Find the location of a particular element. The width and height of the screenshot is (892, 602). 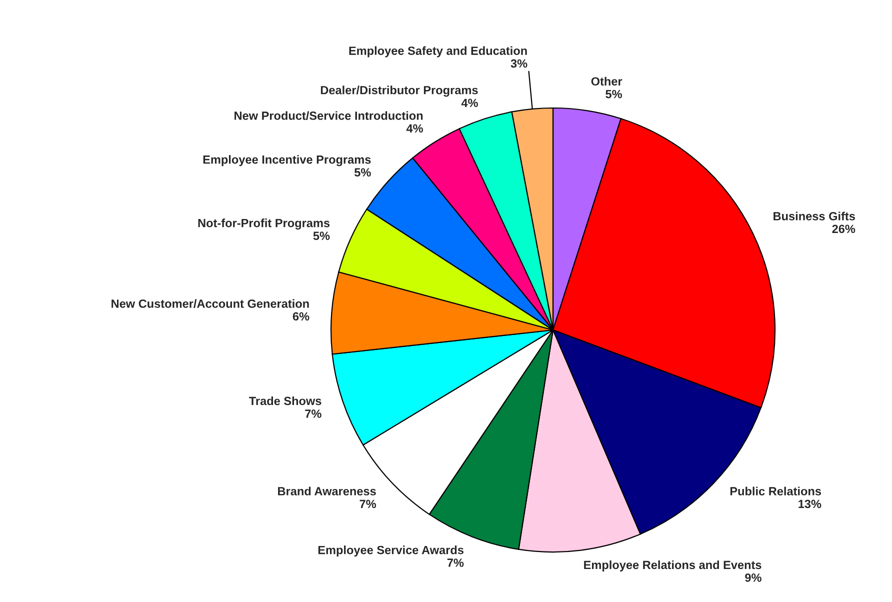

slice-label: New Product/Service Introduction is located at coordinates (328, 115).